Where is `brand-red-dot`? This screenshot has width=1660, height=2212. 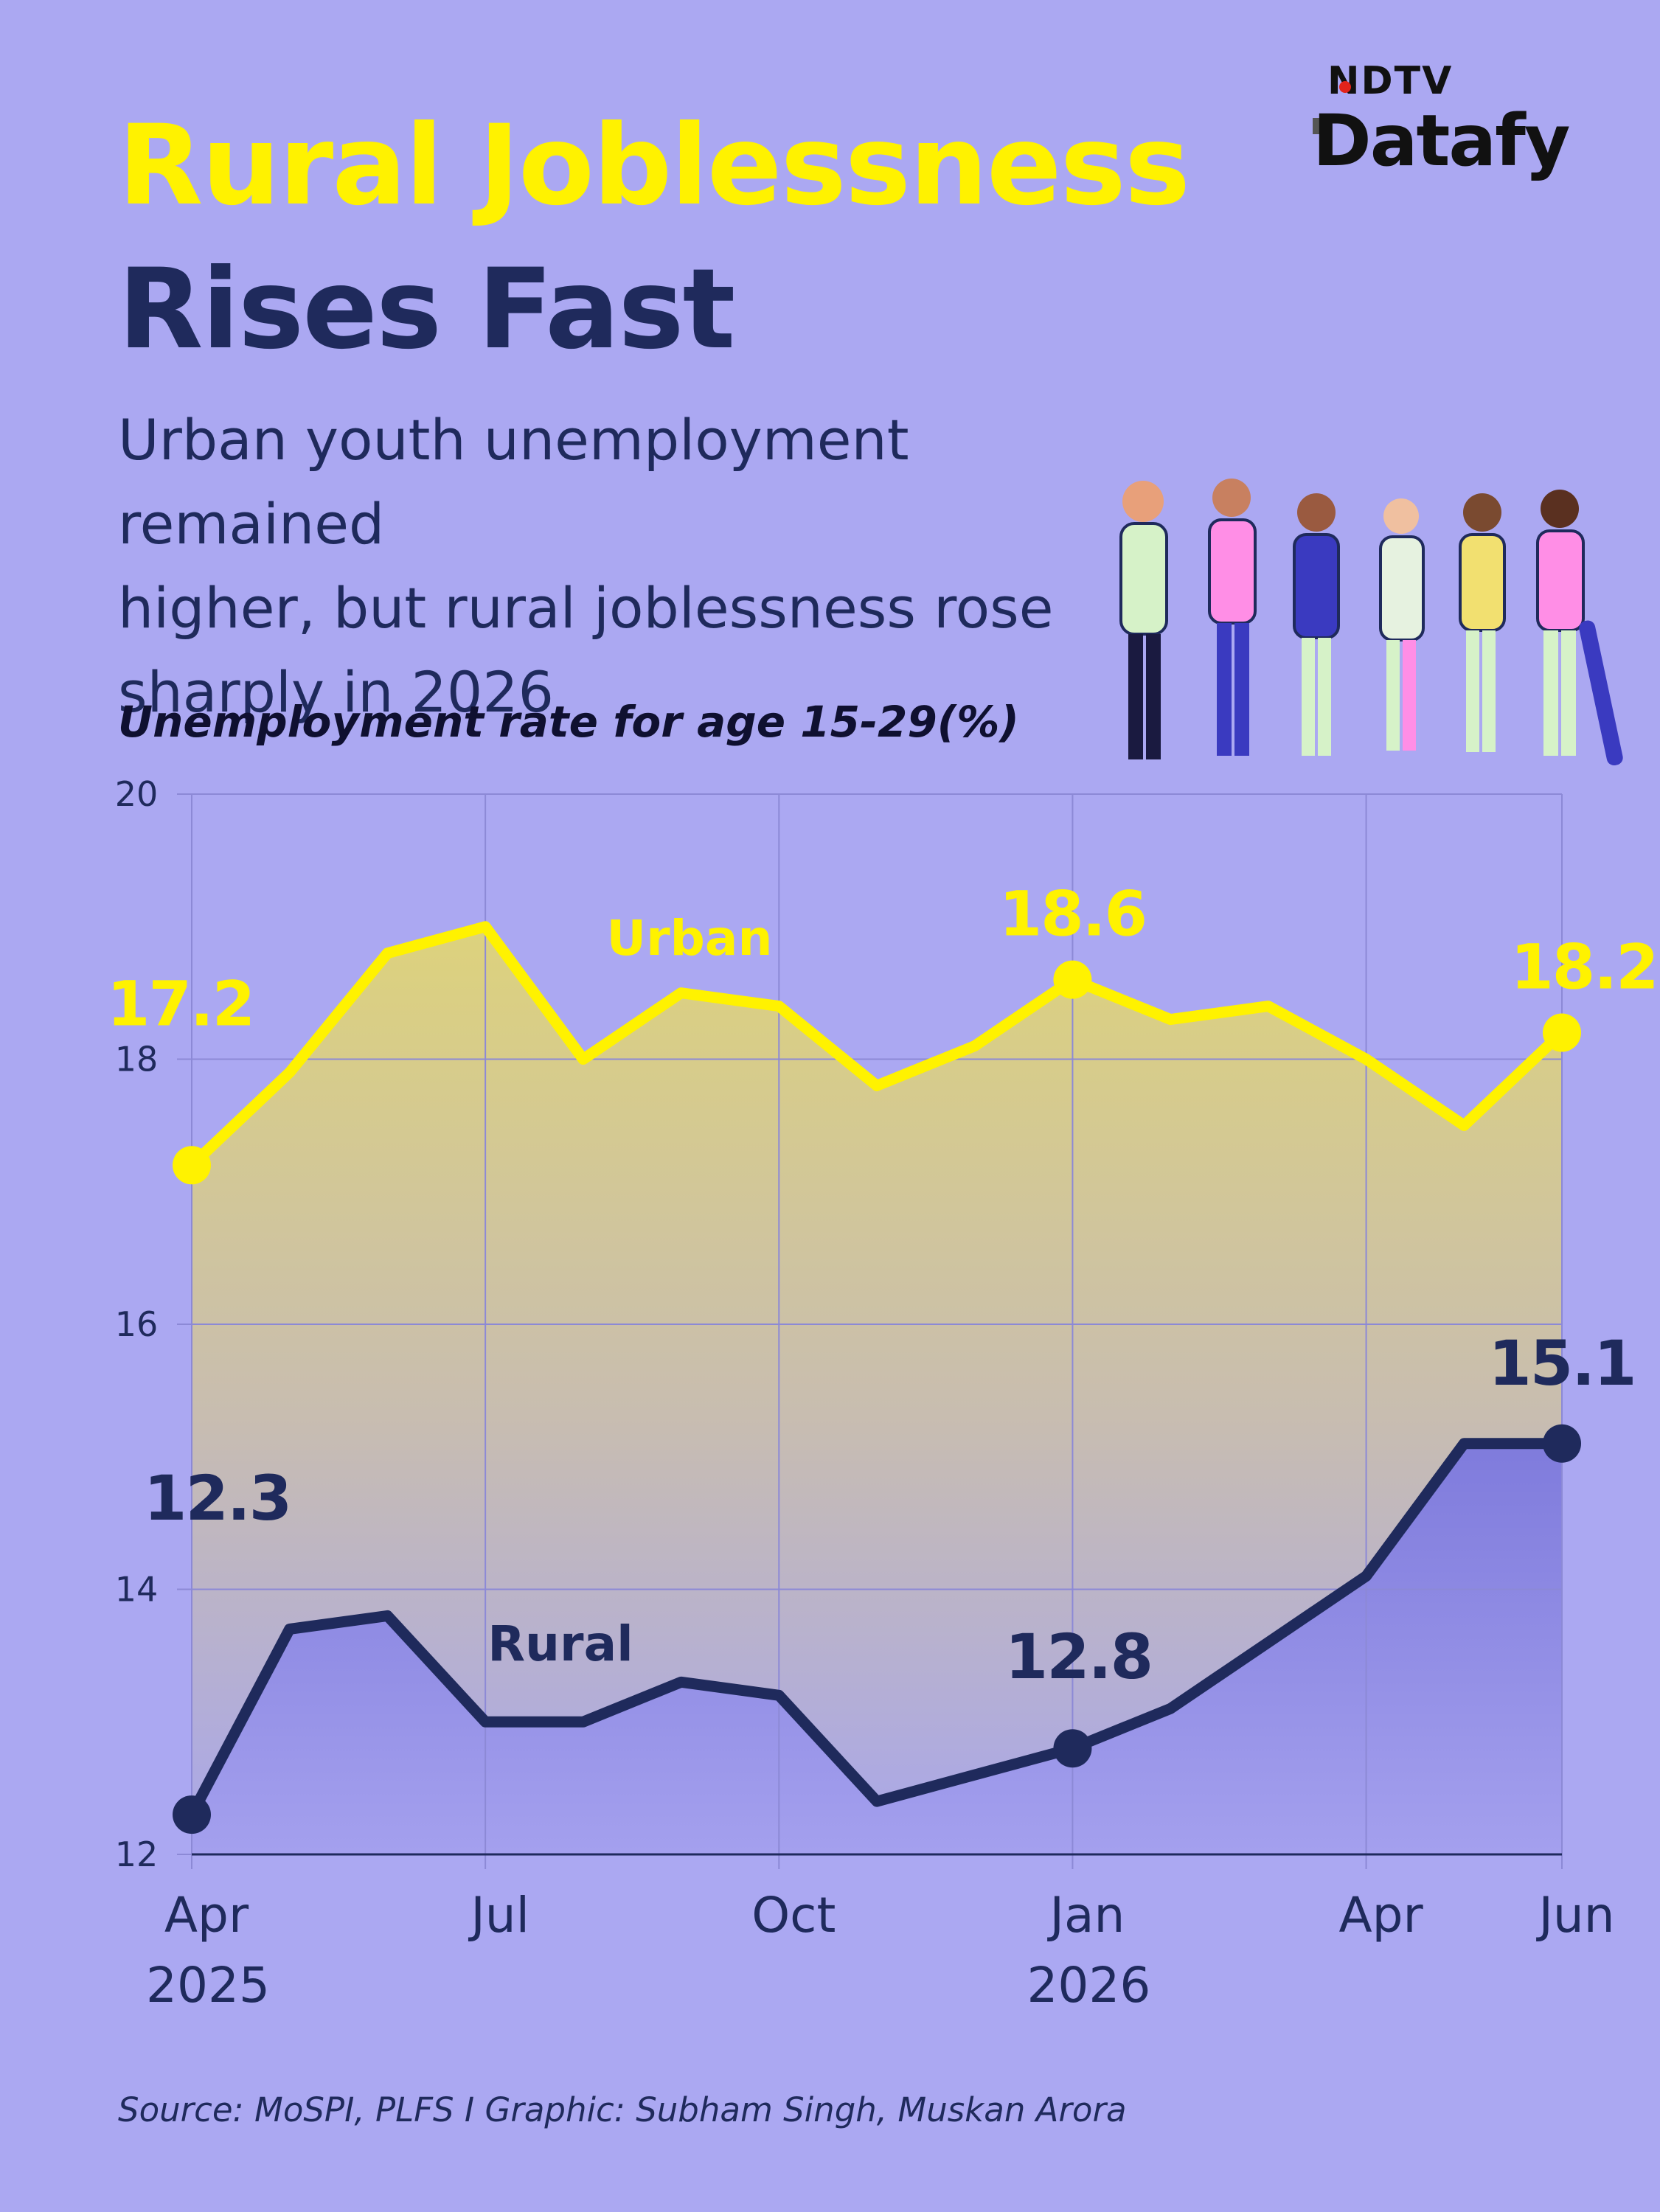 brand-red-dot is located at coordinates (1345, 87).